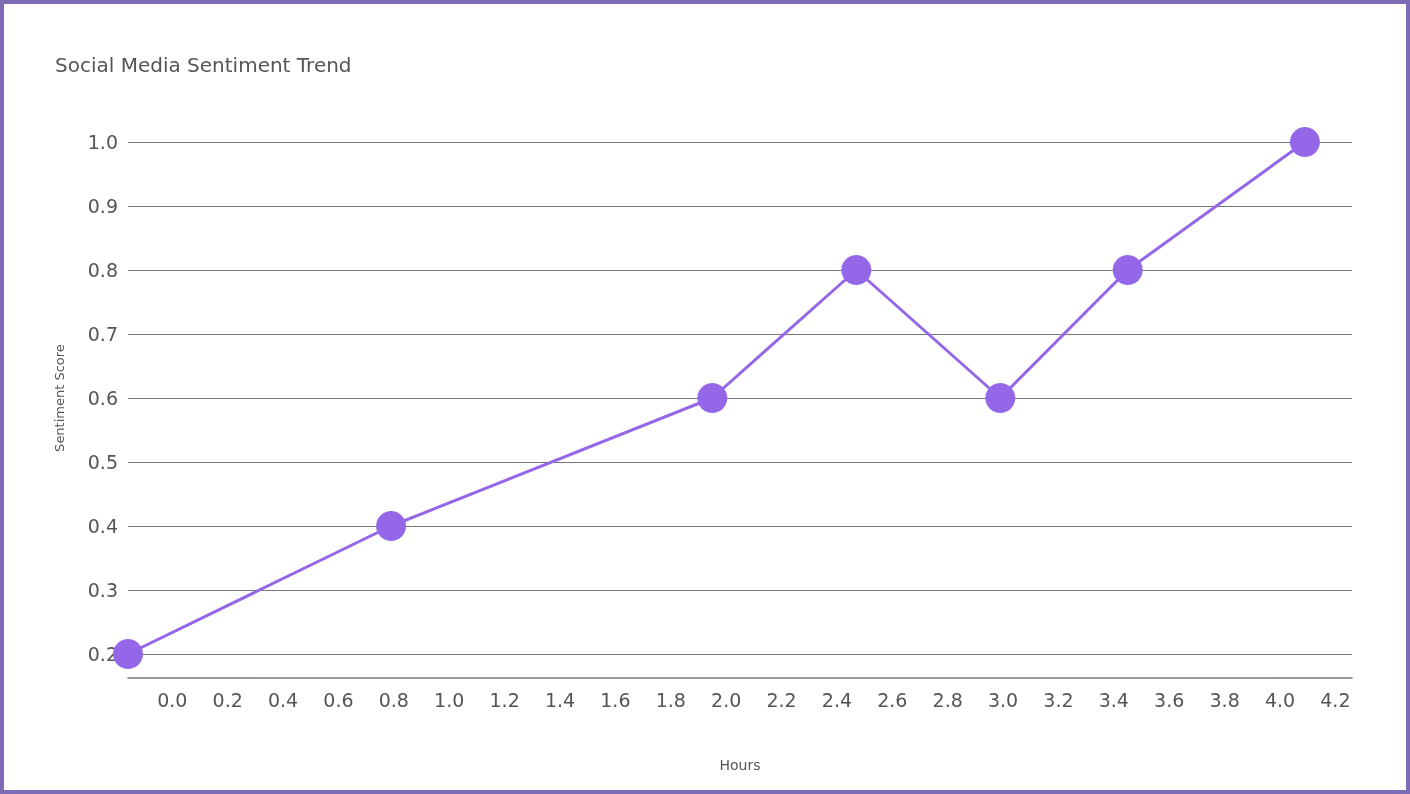  I want to click on x-tick-label: 3.0, so click(1003, 699).